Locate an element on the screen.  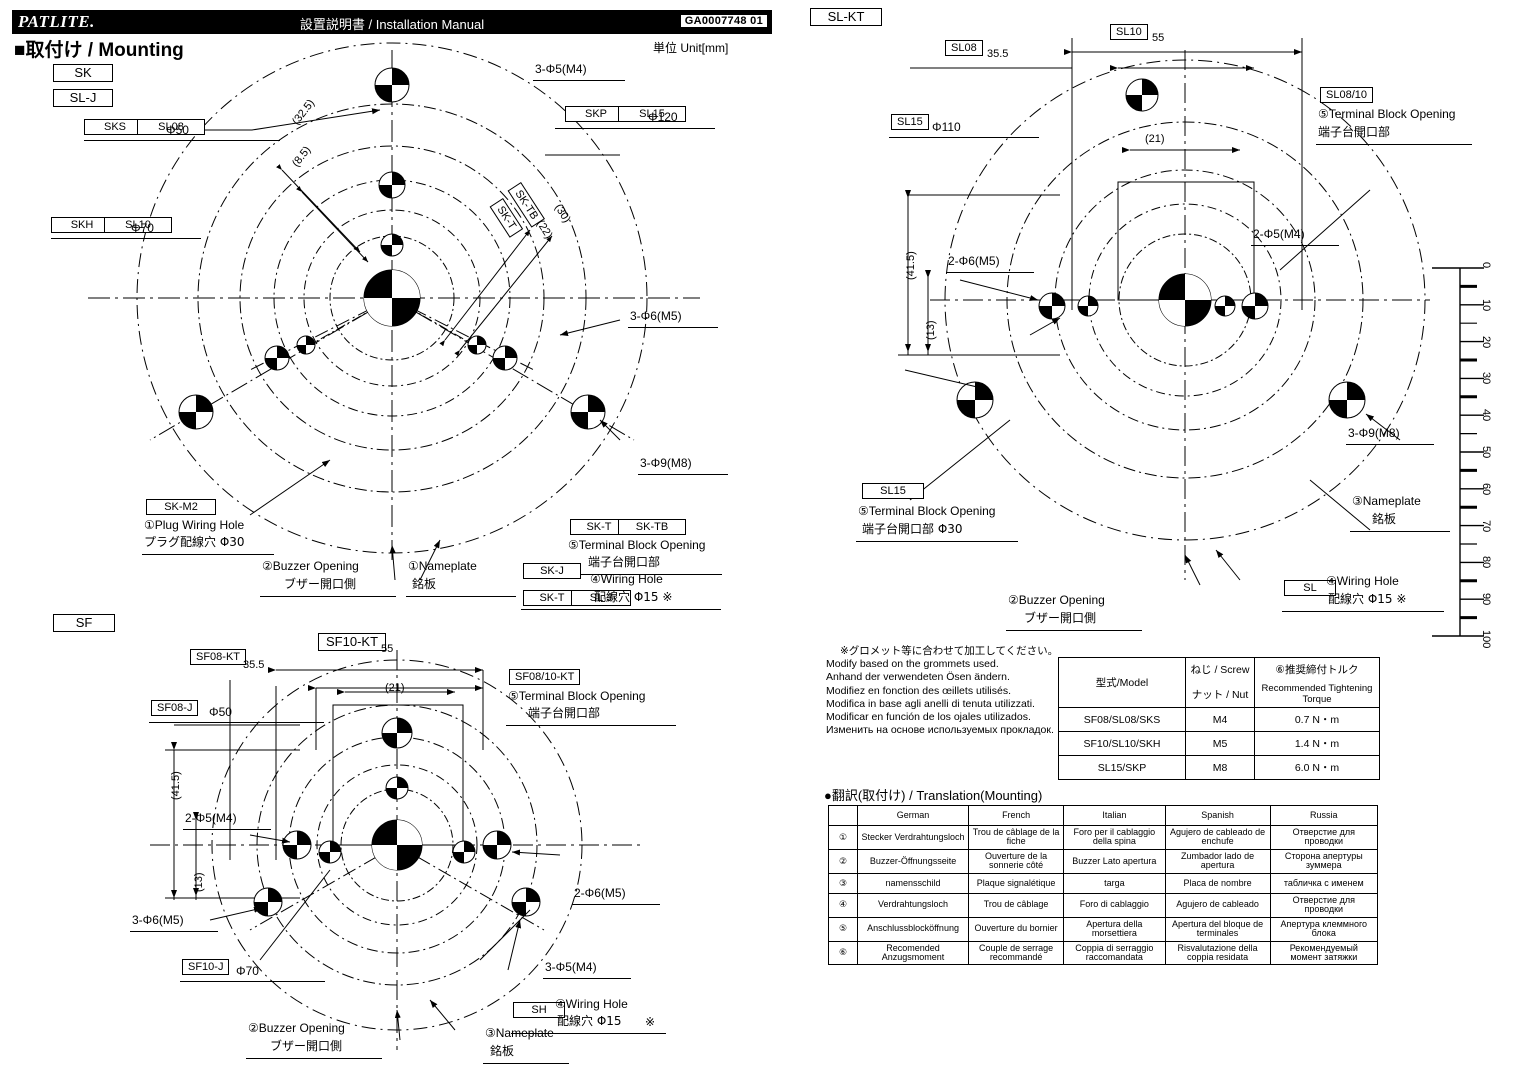
torque-row: SF10/SL10/SKH M5 1.4 N・m is located at coordinates (1219, 743).